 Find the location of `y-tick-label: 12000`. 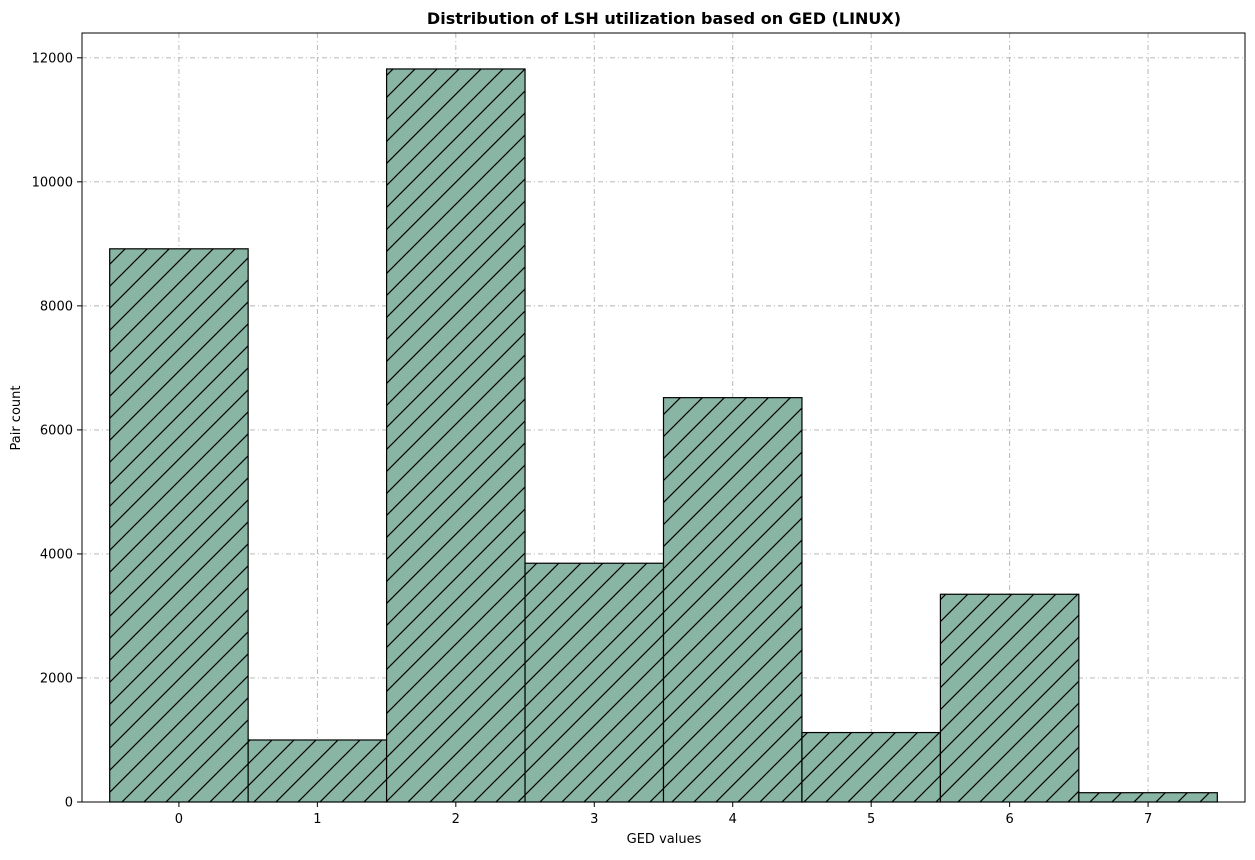

y-tick-label: 12000 is located at coordinates (52, 58).